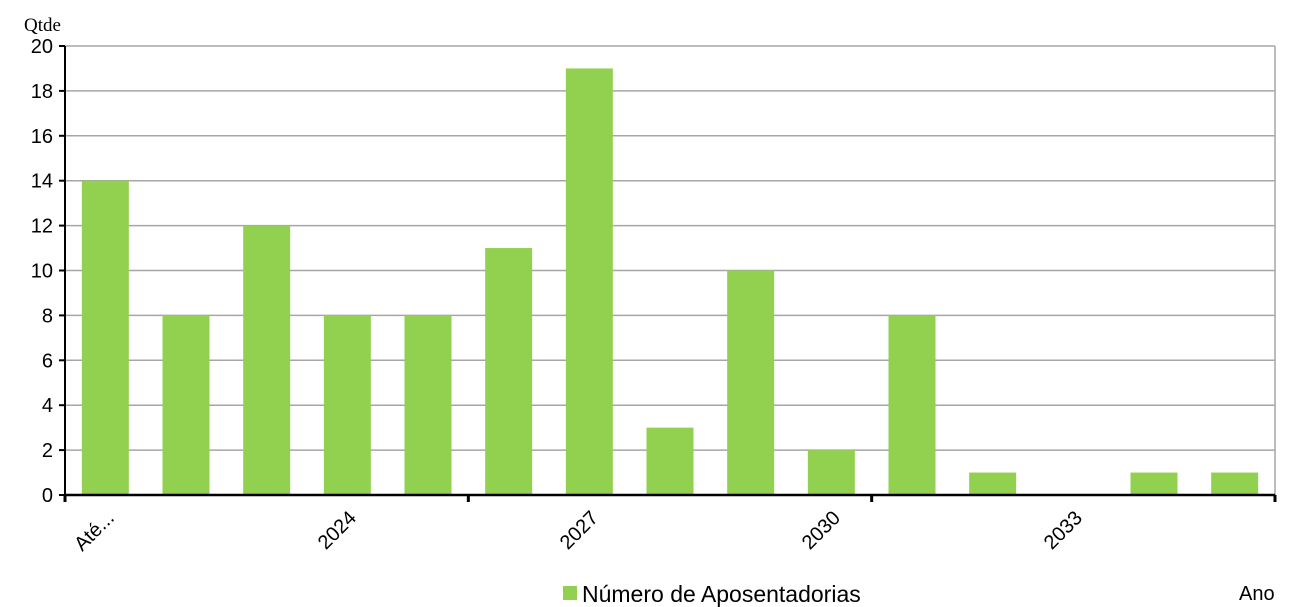 The width and height of the screenshot is (1298, 607). I want to click on bar-2026, so click(509, 371).